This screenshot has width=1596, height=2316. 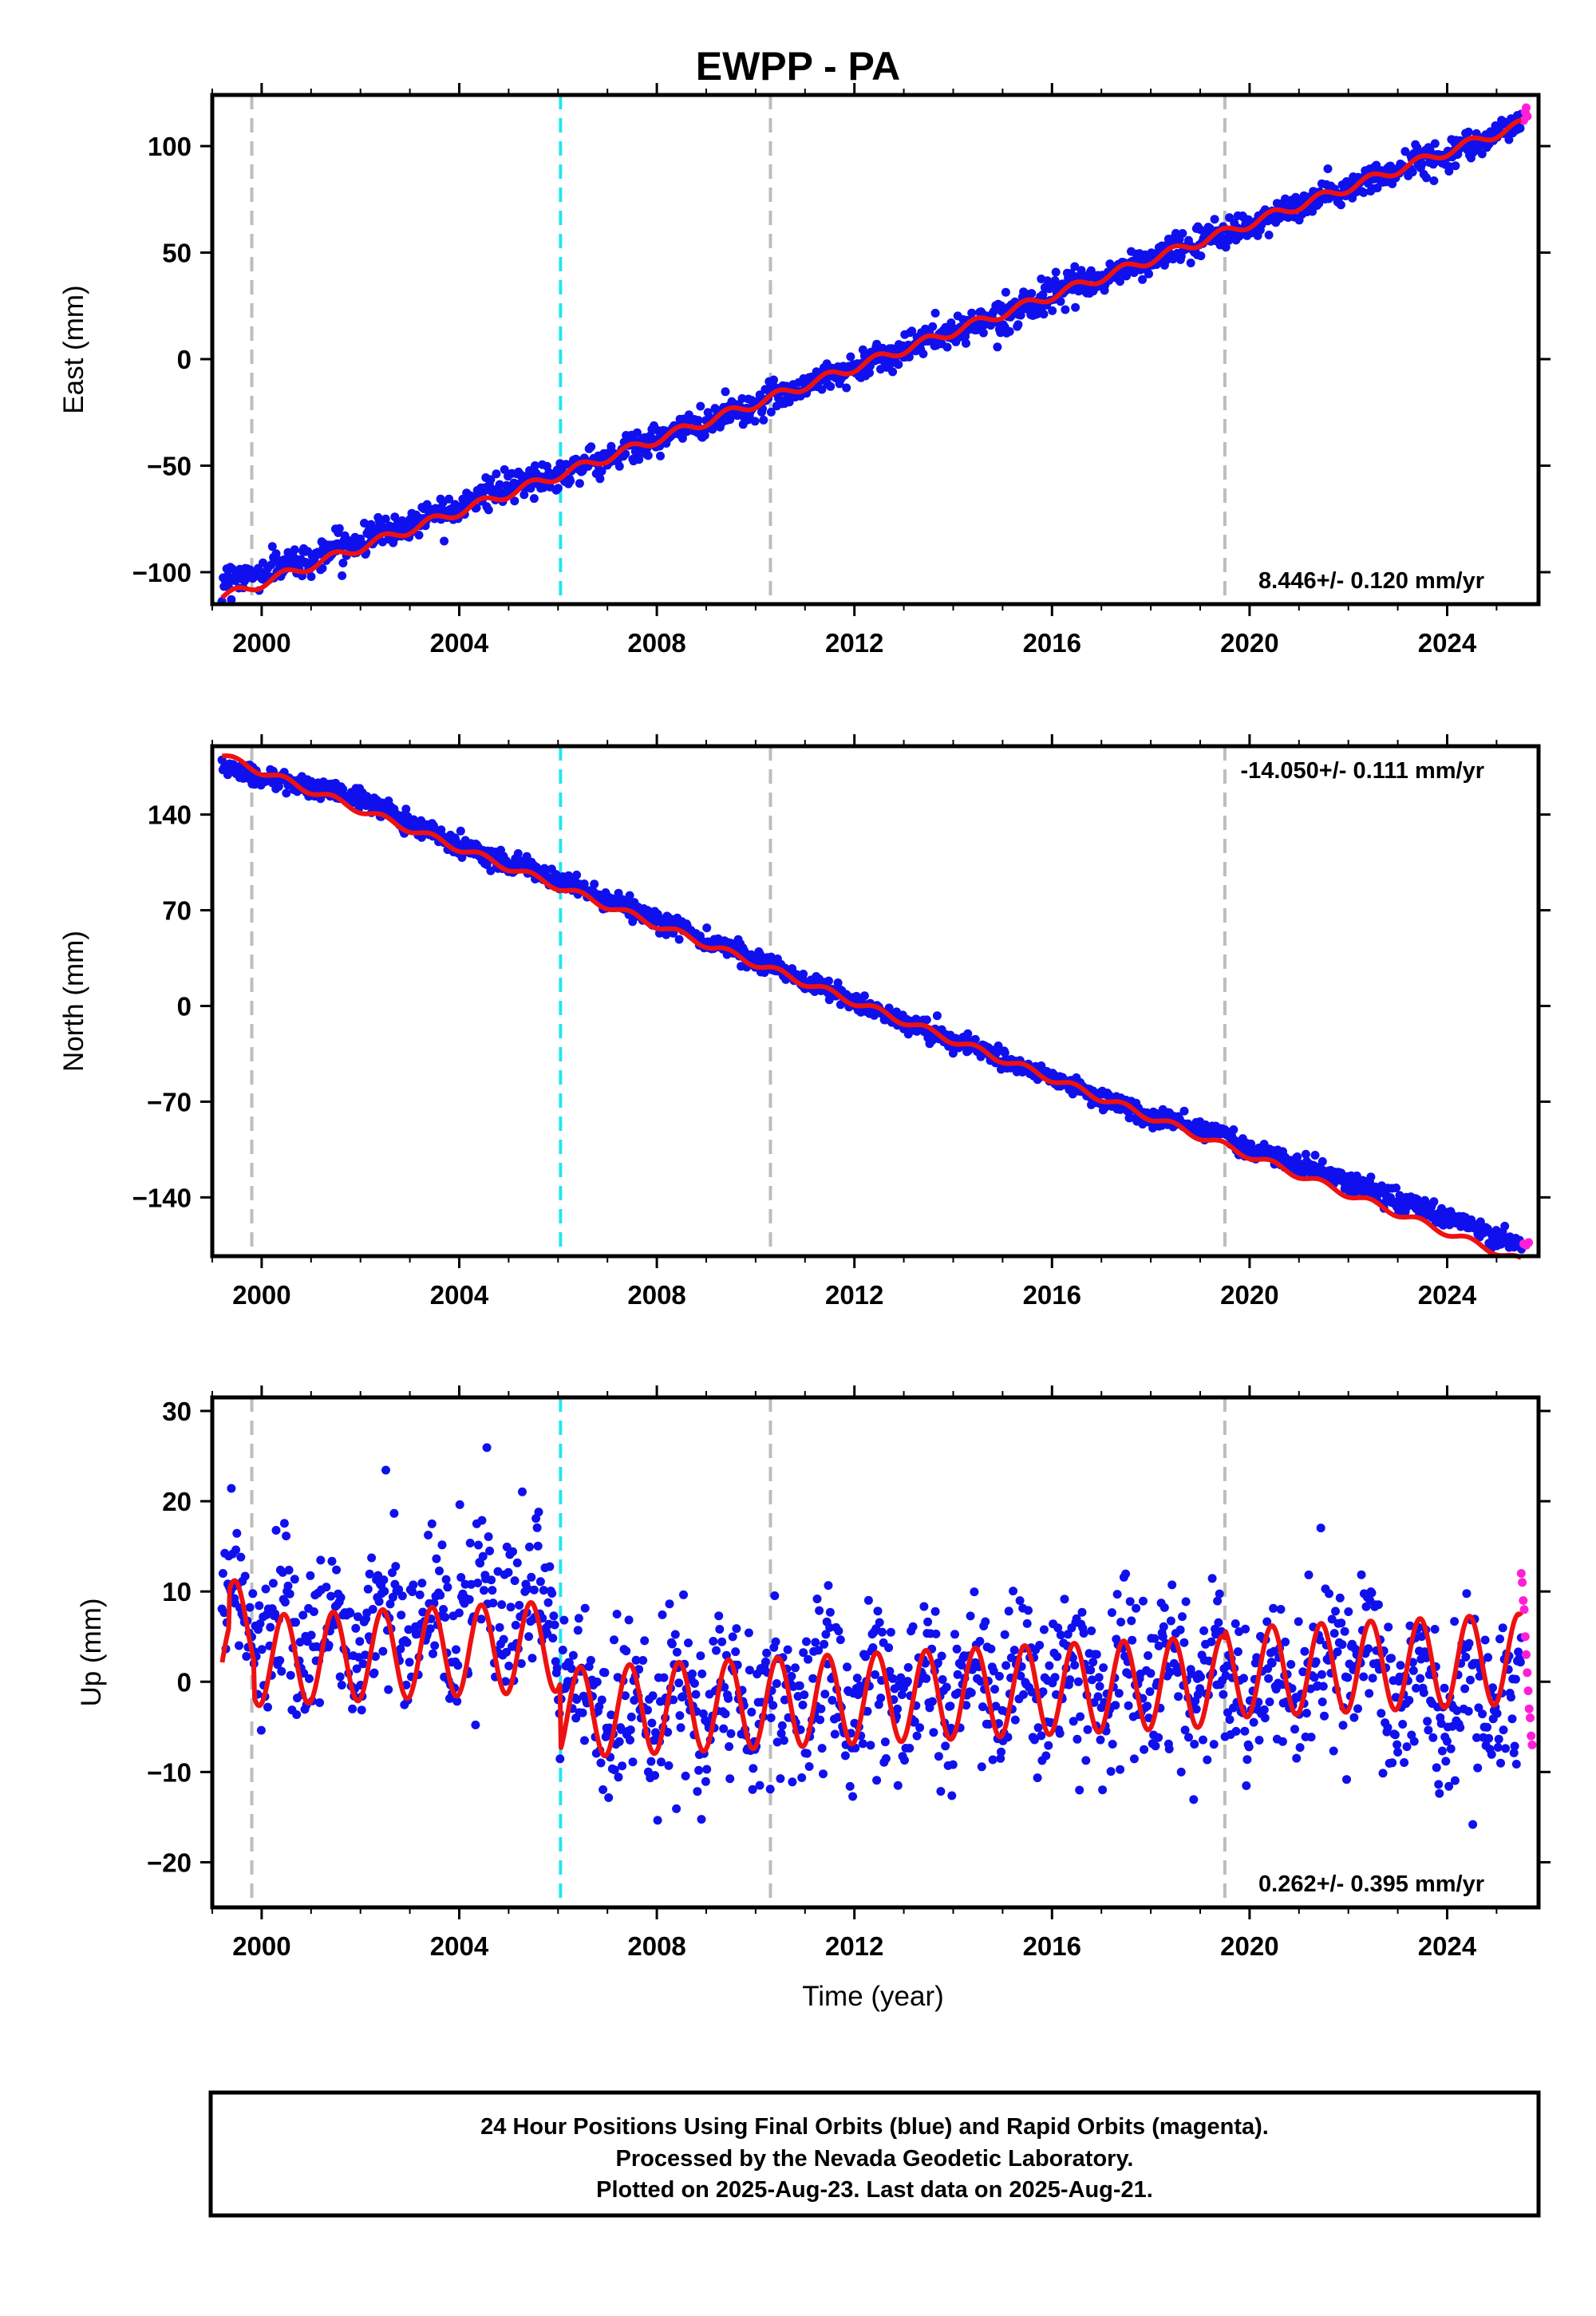 What do you see at coordinates (854, 643) in the screenshot?
I see `east-x-tick-label: 2012` at bounding box center [854, 643].